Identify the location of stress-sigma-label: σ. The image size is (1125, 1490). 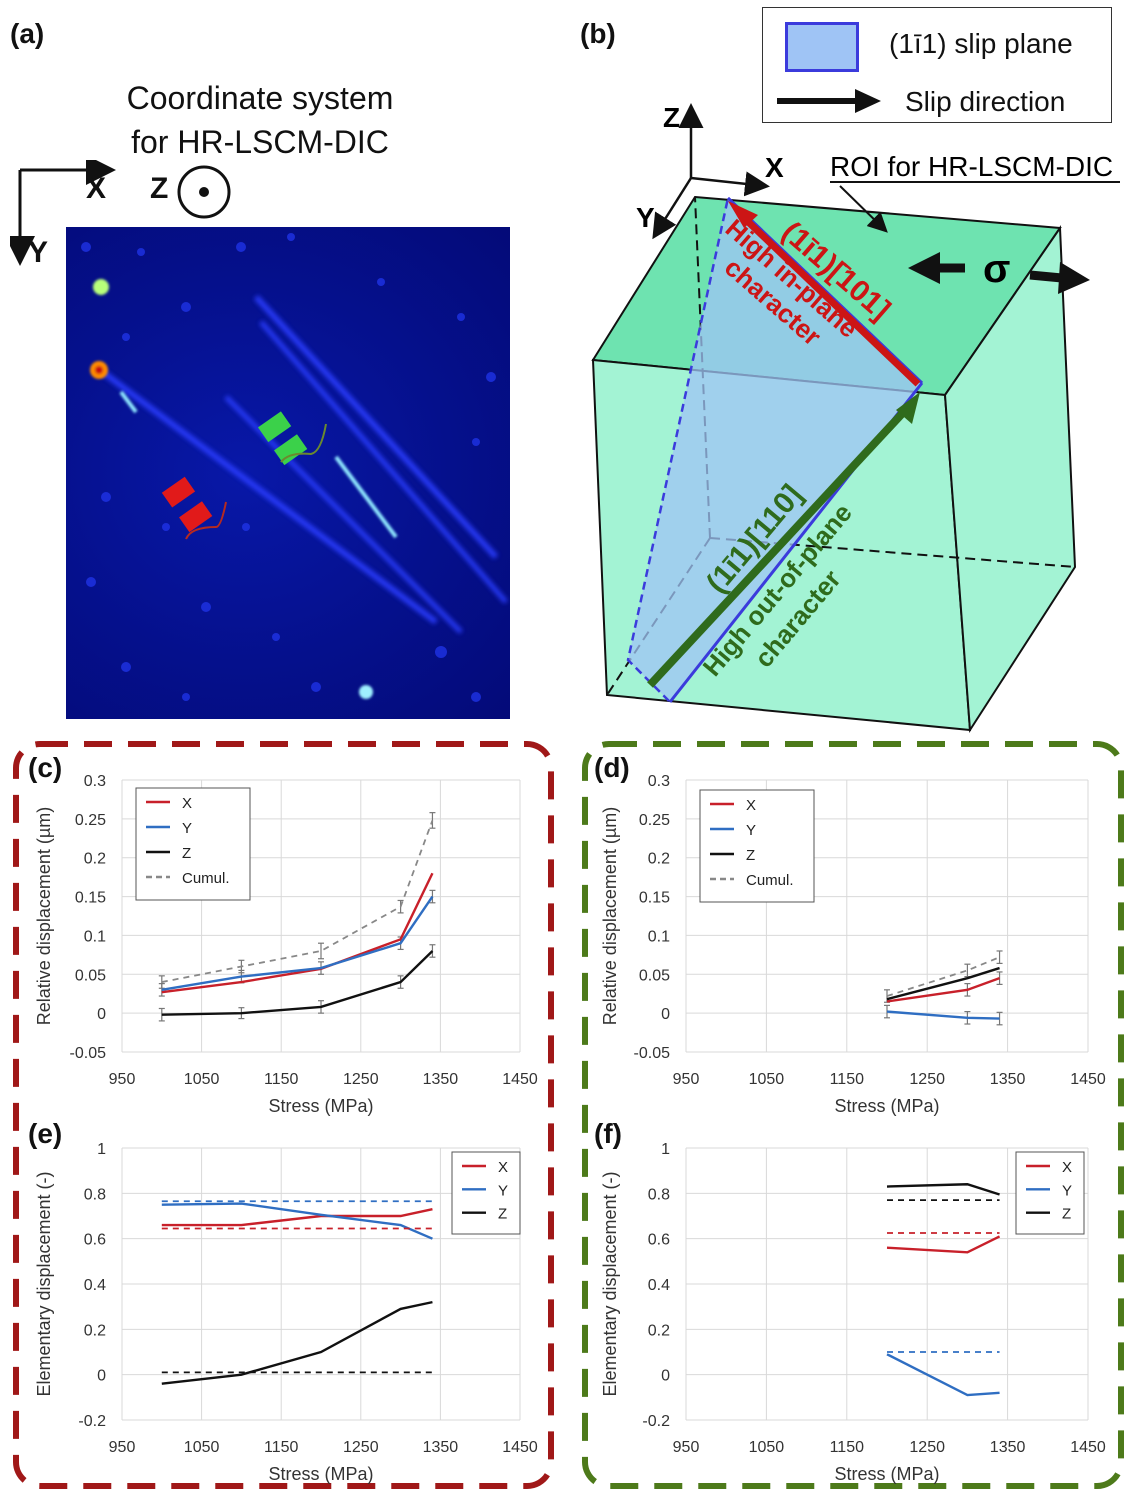
(996, 269).